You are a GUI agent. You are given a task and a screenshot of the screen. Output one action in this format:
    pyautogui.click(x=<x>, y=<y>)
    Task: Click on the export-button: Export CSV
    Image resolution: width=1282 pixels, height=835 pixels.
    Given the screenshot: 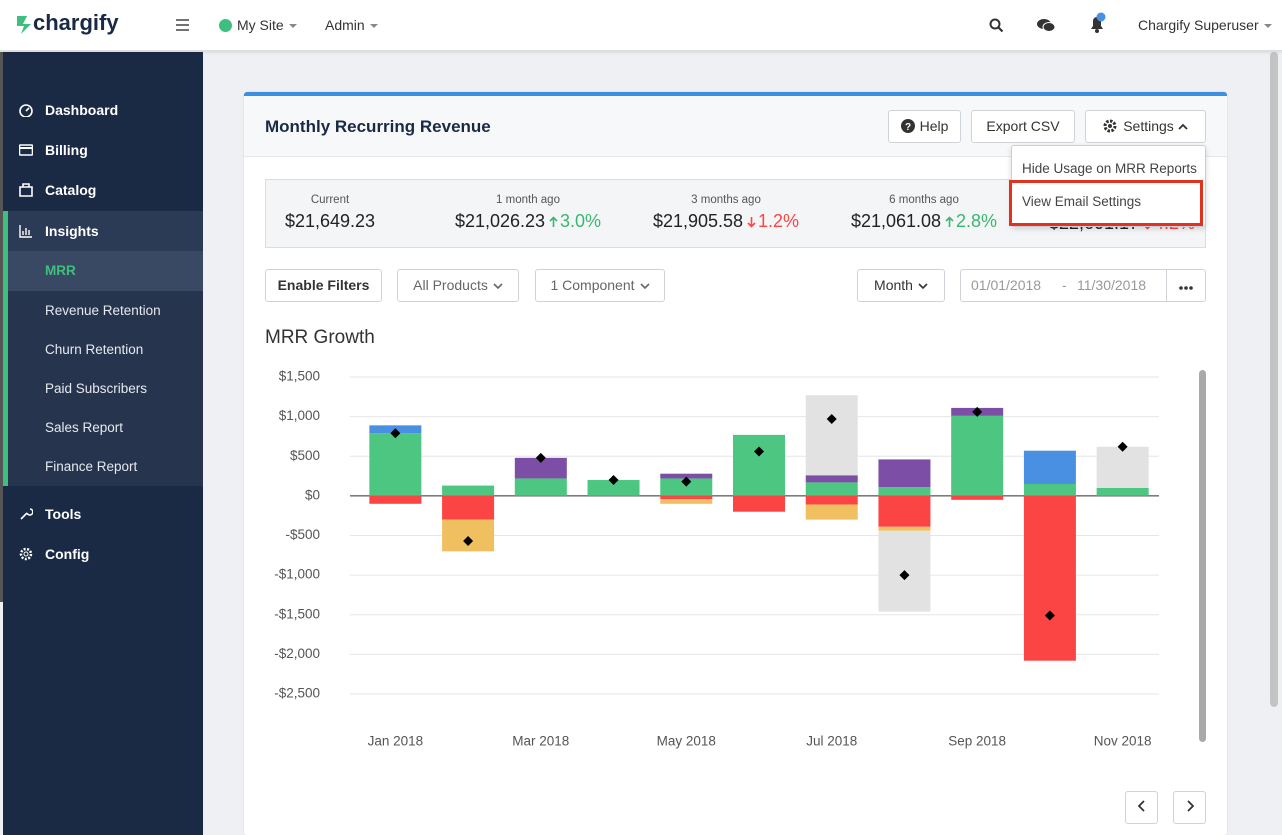 What is the action you would take?
    pyautogui.click(x=1023, y=126)
    